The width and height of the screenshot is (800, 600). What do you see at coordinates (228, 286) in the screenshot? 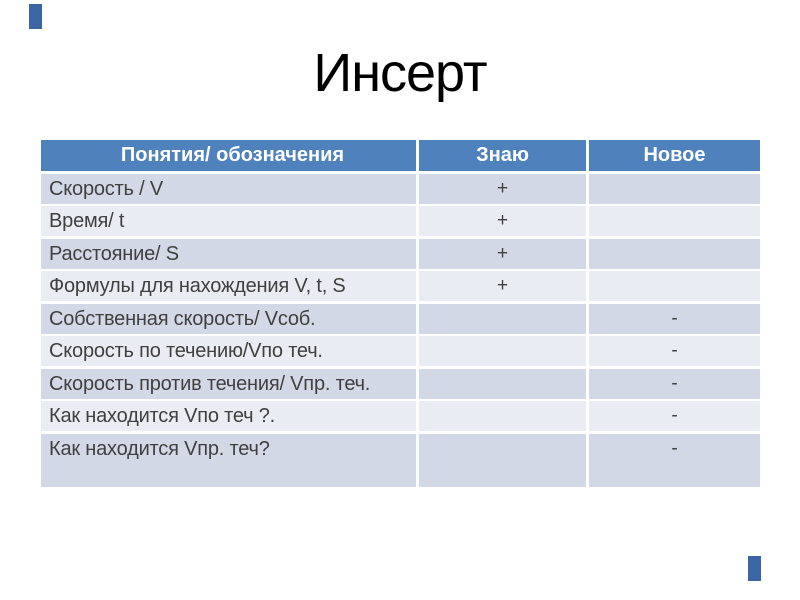
I see `concept-cell: Формулы для нахождения V, t, S` at bounding box center [228, 286].